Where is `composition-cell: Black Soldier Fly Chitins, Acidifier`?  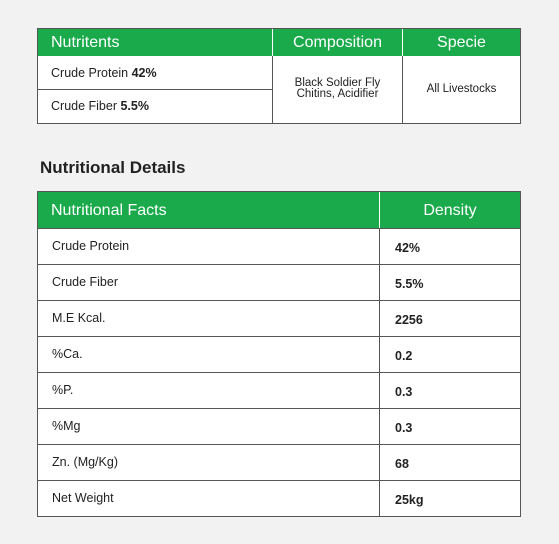 composition-cell: Black Soldier Fly Chitins, Acidifier is located at coordinates (338, 89).